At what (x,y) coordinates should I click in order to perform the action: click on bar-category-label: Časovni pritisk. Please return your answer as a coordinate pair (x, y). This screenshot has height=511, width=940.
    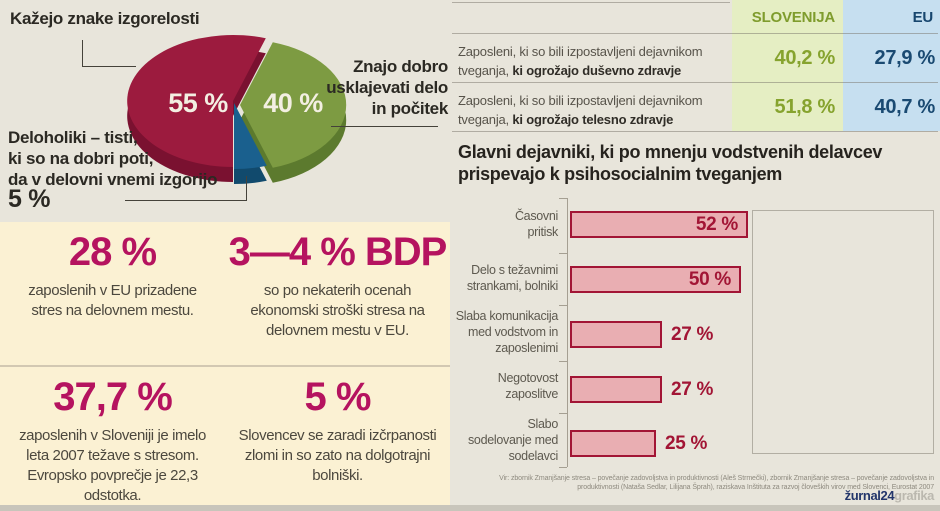
    Looking at the image, I should click on (536, 224).